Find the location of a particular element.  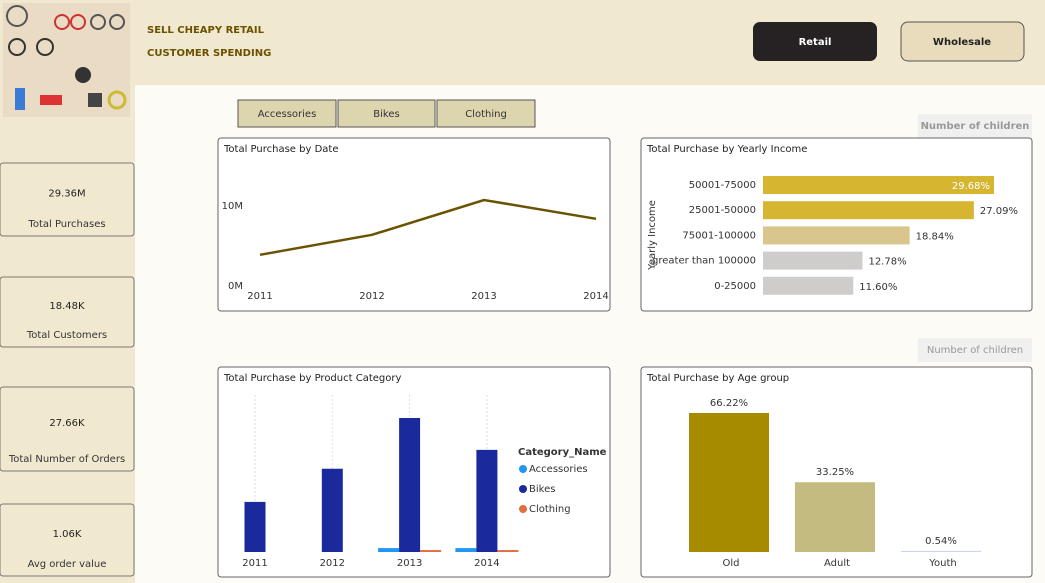

kpi-label: Avg order value is located at coordinates (67, 564).